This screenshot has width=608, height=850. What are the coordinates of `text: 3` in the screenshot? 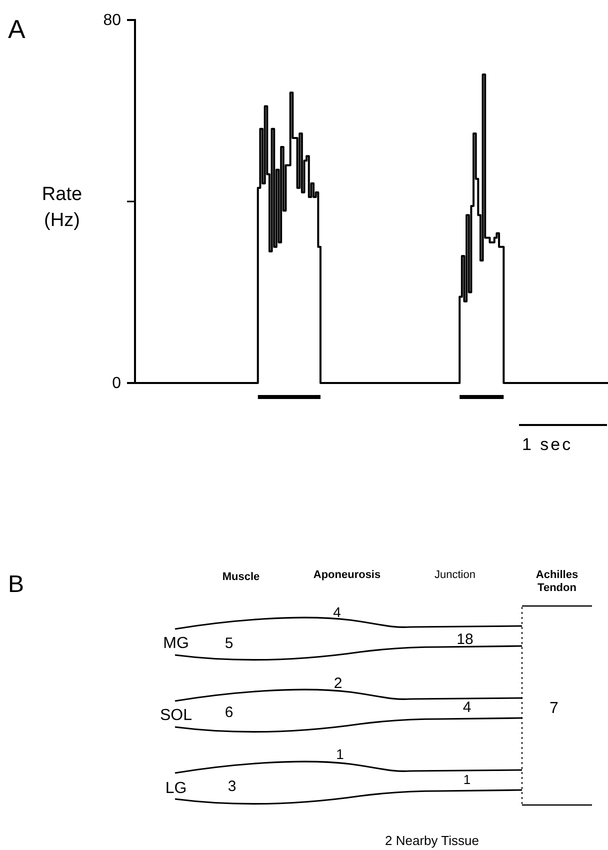 It's located at (232, 786).